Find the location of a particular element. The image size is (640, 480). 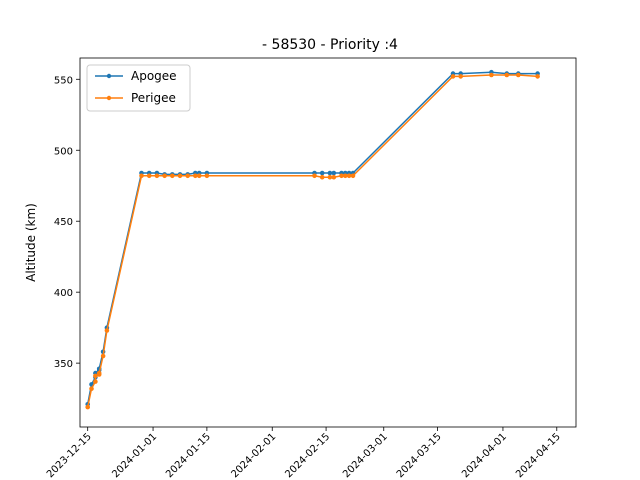

y-tick-label: 450 is located at coordinates (63, 222).